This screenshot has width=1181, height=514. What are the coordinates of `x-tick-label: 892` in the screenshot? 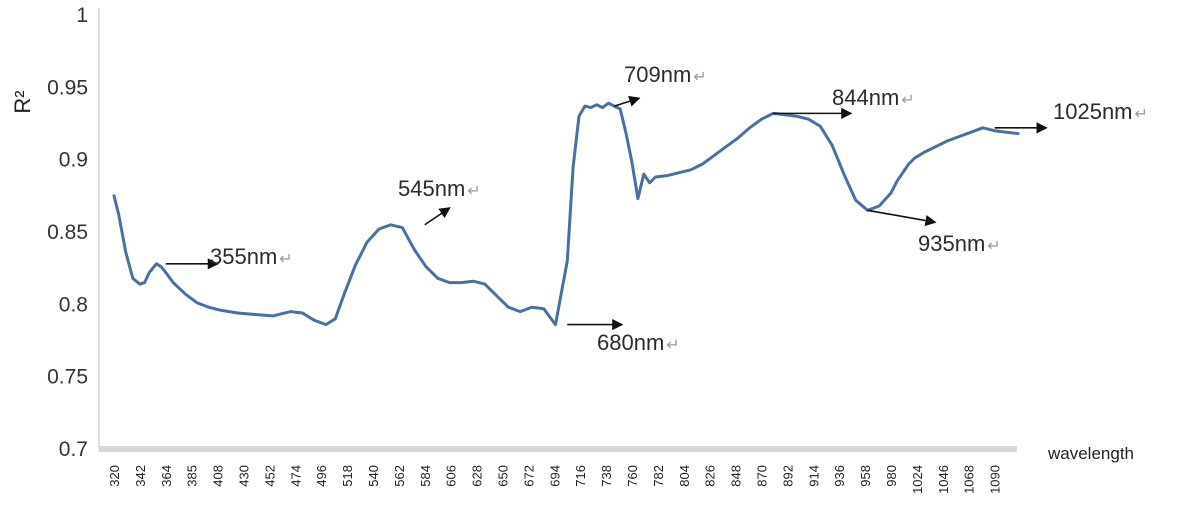 It's located at (787, 476).